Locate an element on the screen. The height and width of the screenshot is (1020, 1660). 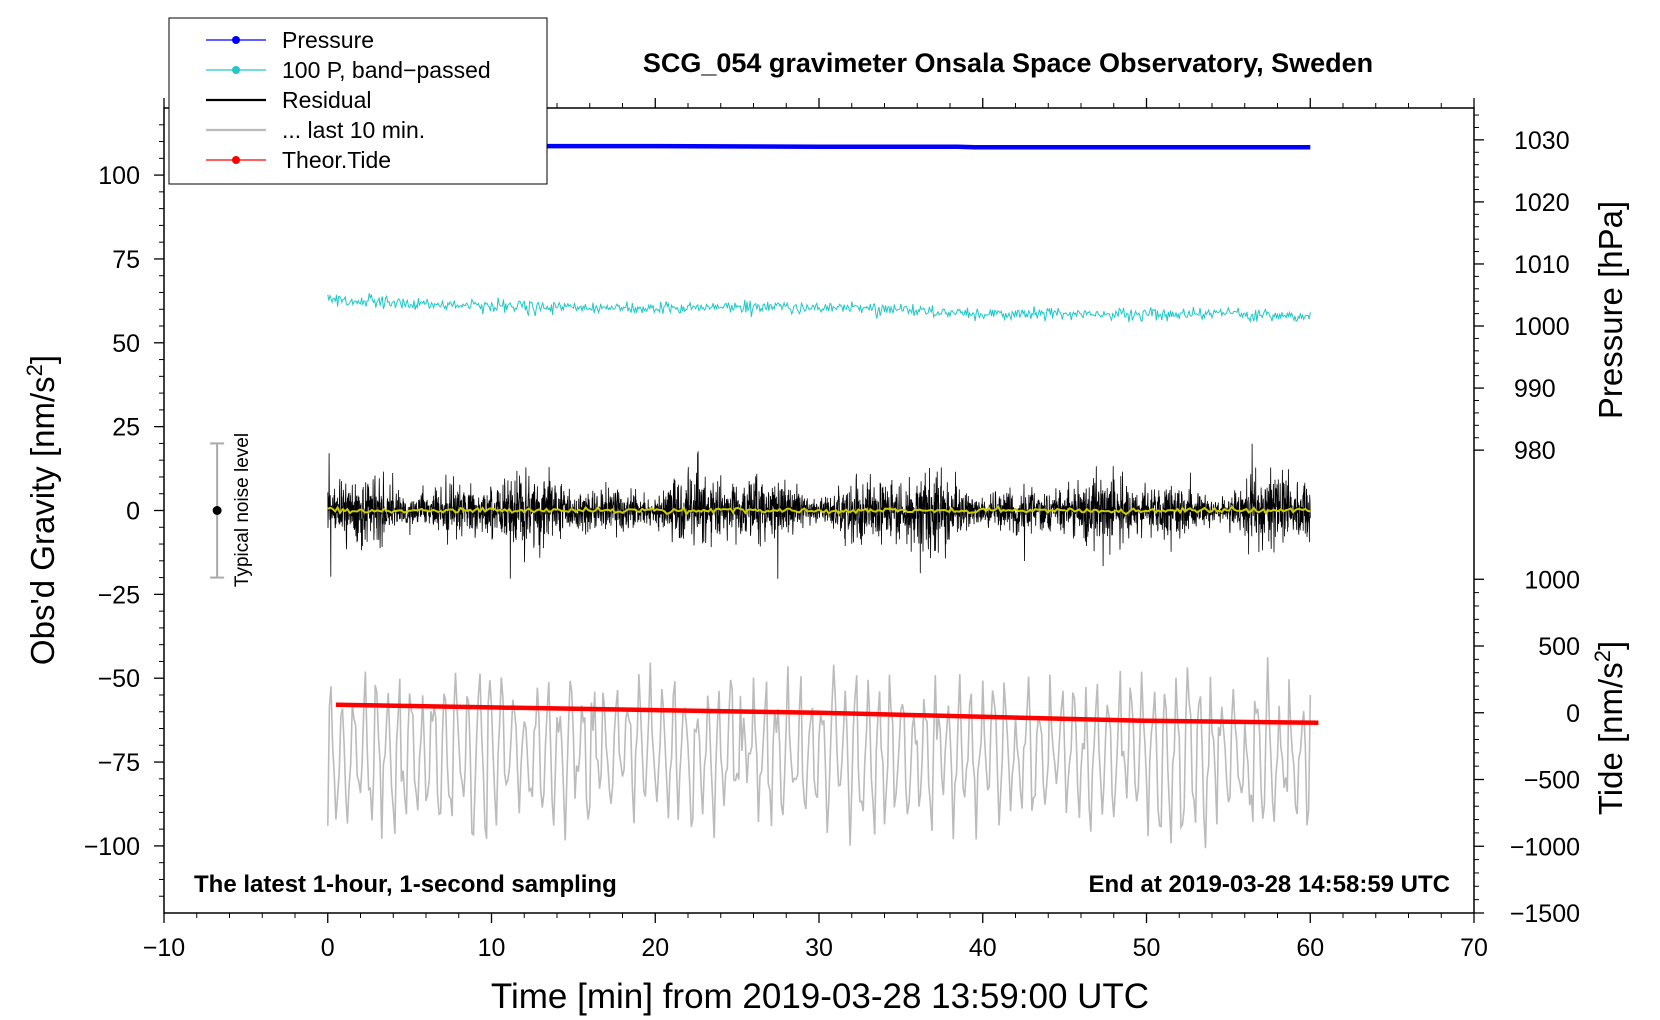
legend-label: Residual is located at coordinates (327, 100).